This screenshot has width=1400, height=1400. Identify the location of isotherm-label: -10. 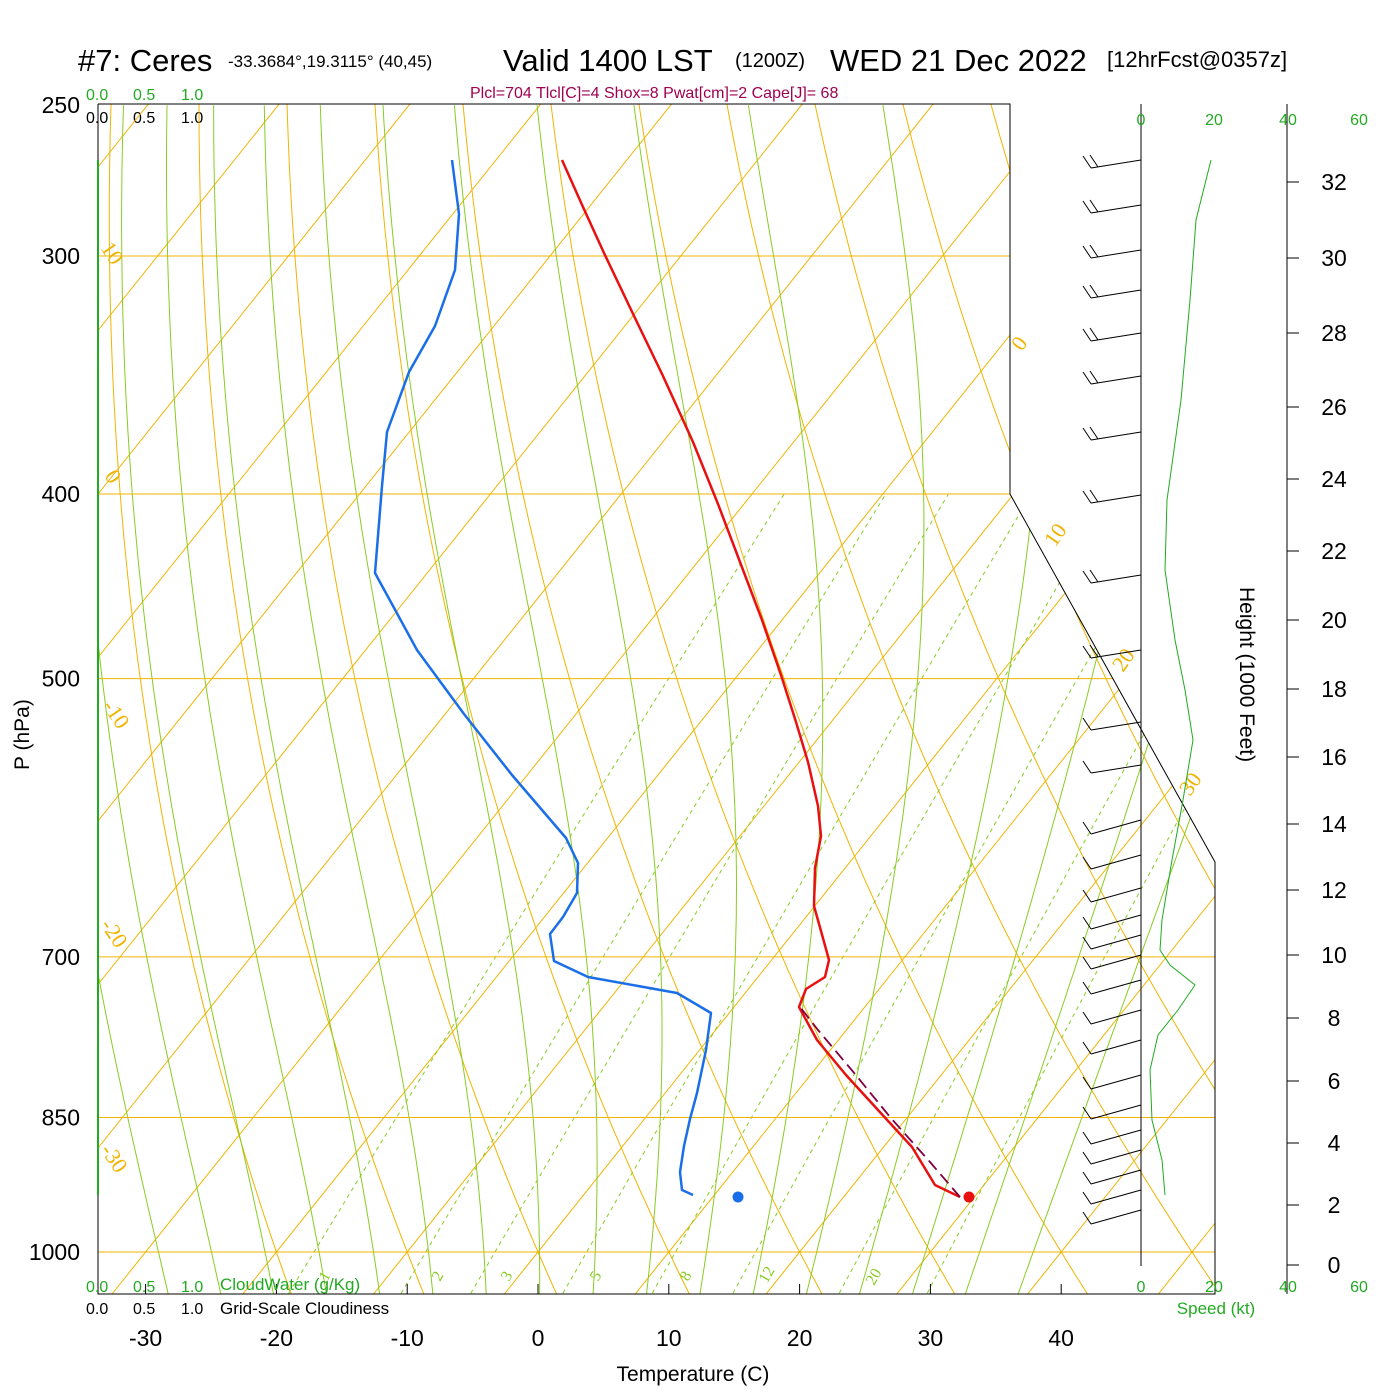
(116, 714).